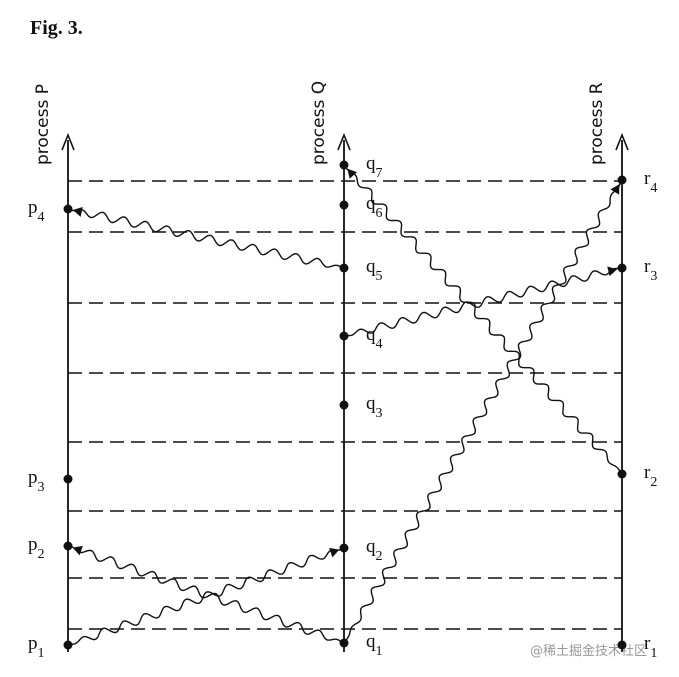 This screenshot has height=677, width=679. I want to click on event-label: q7, so click(374, 167).